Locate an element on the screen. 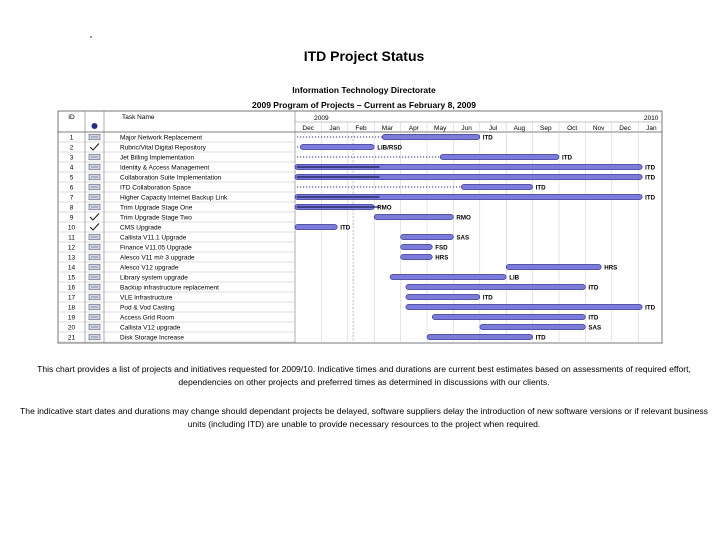  month-label: Nov is located at coordinates (599, 128).